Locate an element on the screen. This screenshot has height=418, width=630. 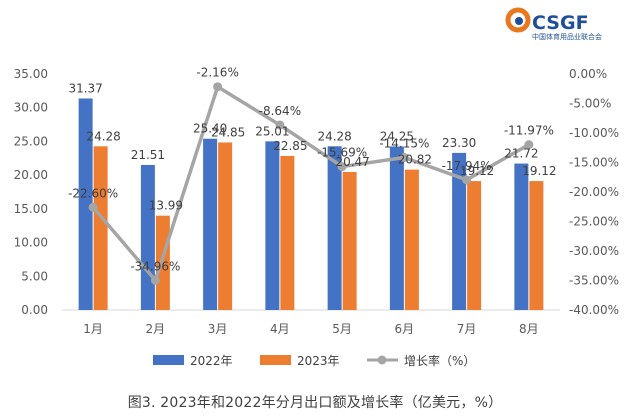
x-axis: 1月 2月 3月 4月 5月 6月 7月 8月 is located at coordinates (310, 329).